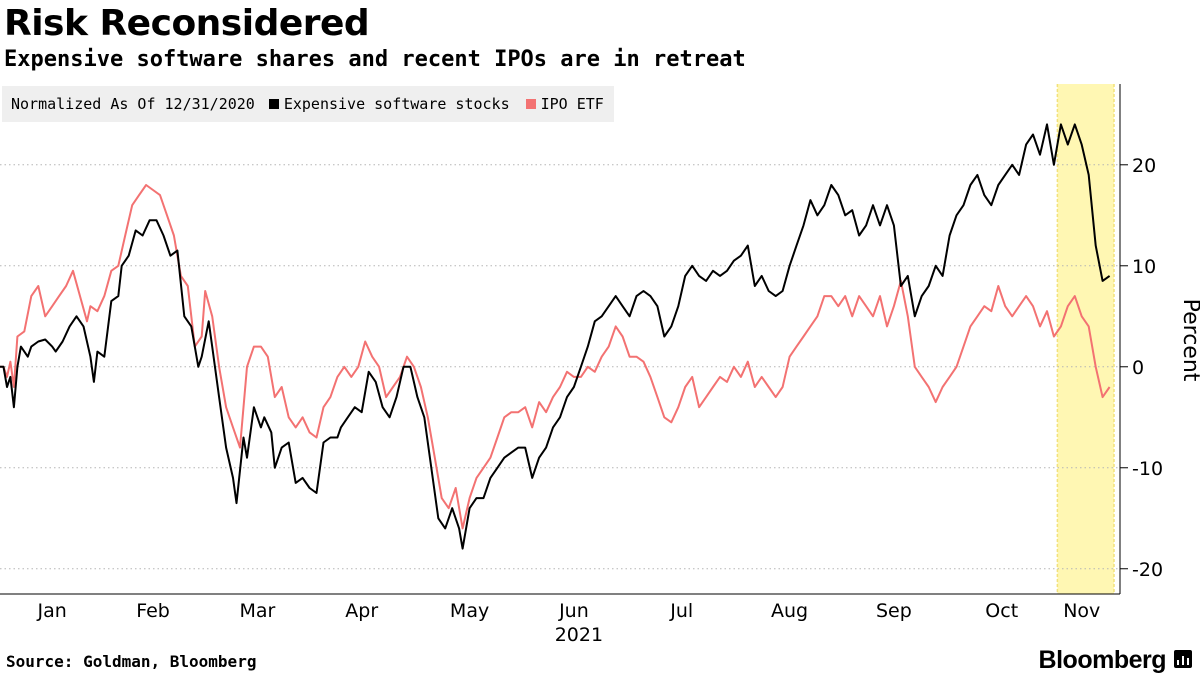 This screenshot has width=1200, height=675. What do you see at coordinates (257, 611) in the screenshot?
I see `x-tick-label: Mar` at bounding box center [257, 611].